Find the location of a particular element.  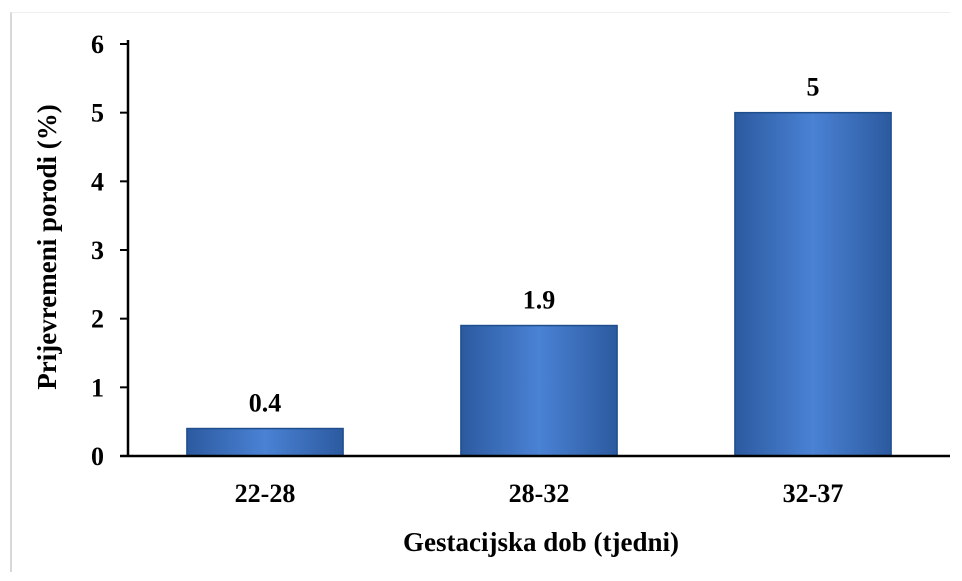

y-tick-label: 2 is located at coordinates (97, 319).